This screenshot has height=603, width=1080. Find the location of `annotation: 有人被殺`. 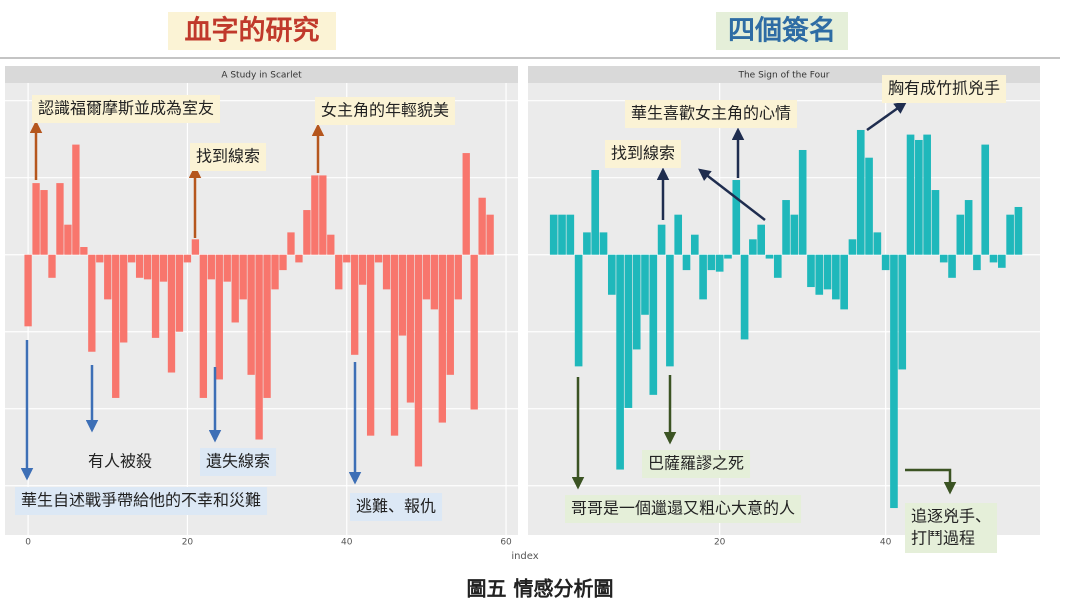

annotation: 有人被殺 is located at coordinates (120, 461).